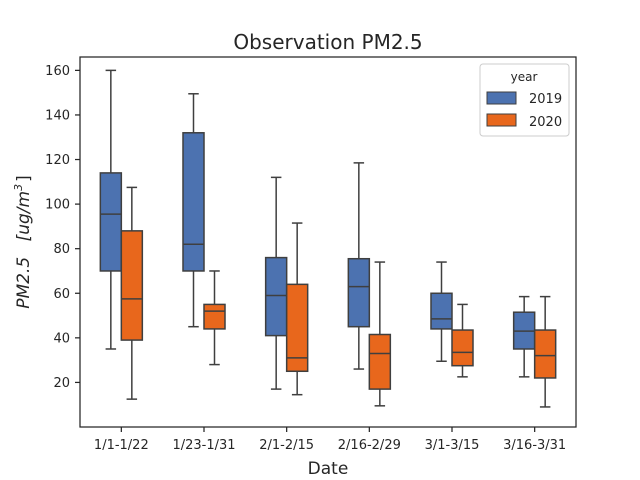  Describe the element at coordinates (18, 187) in the screenshot. I see `y-axis-label-unit-exponent: 3` at that location.